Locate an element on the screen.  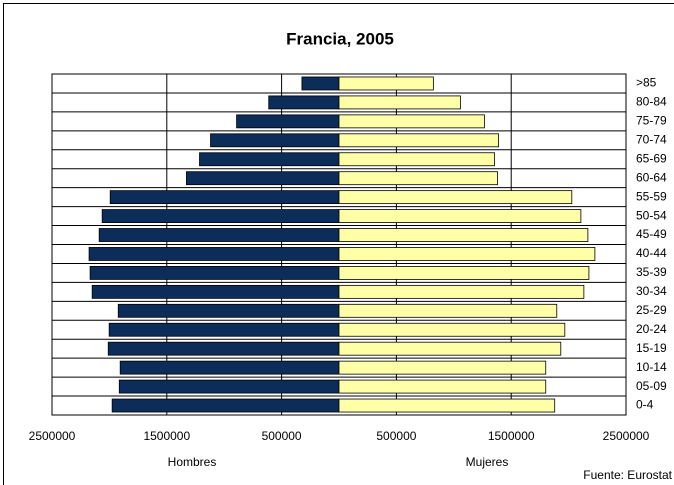
y-tick-label: 35-39 is located at coordinates (651, 272).